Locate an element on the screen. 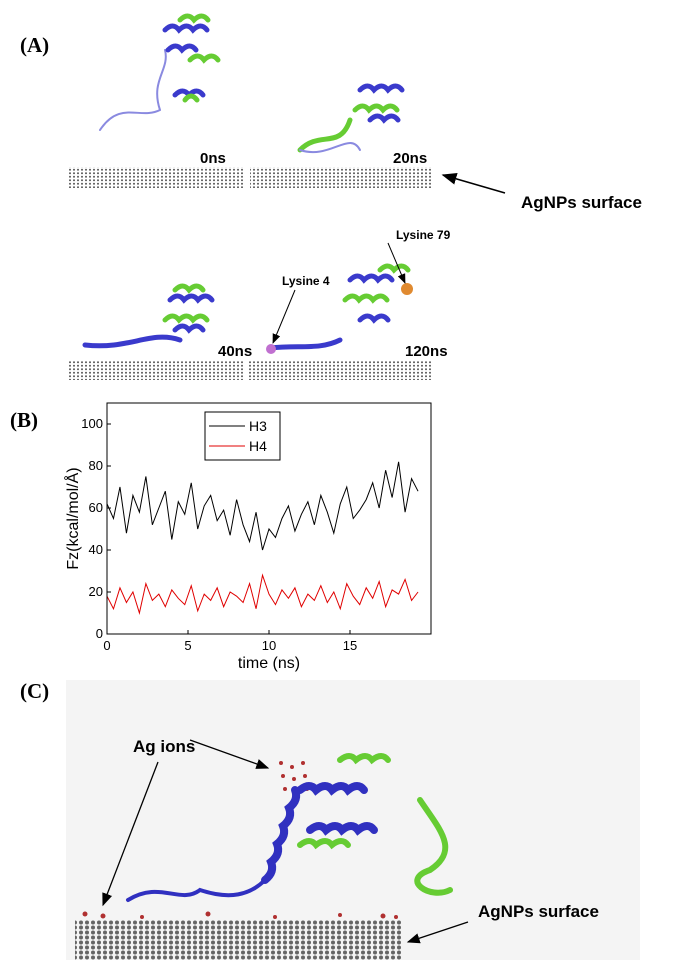 This screenshot has width=681, height=960. legend-label: H3 is located at coordinates (258, 426).